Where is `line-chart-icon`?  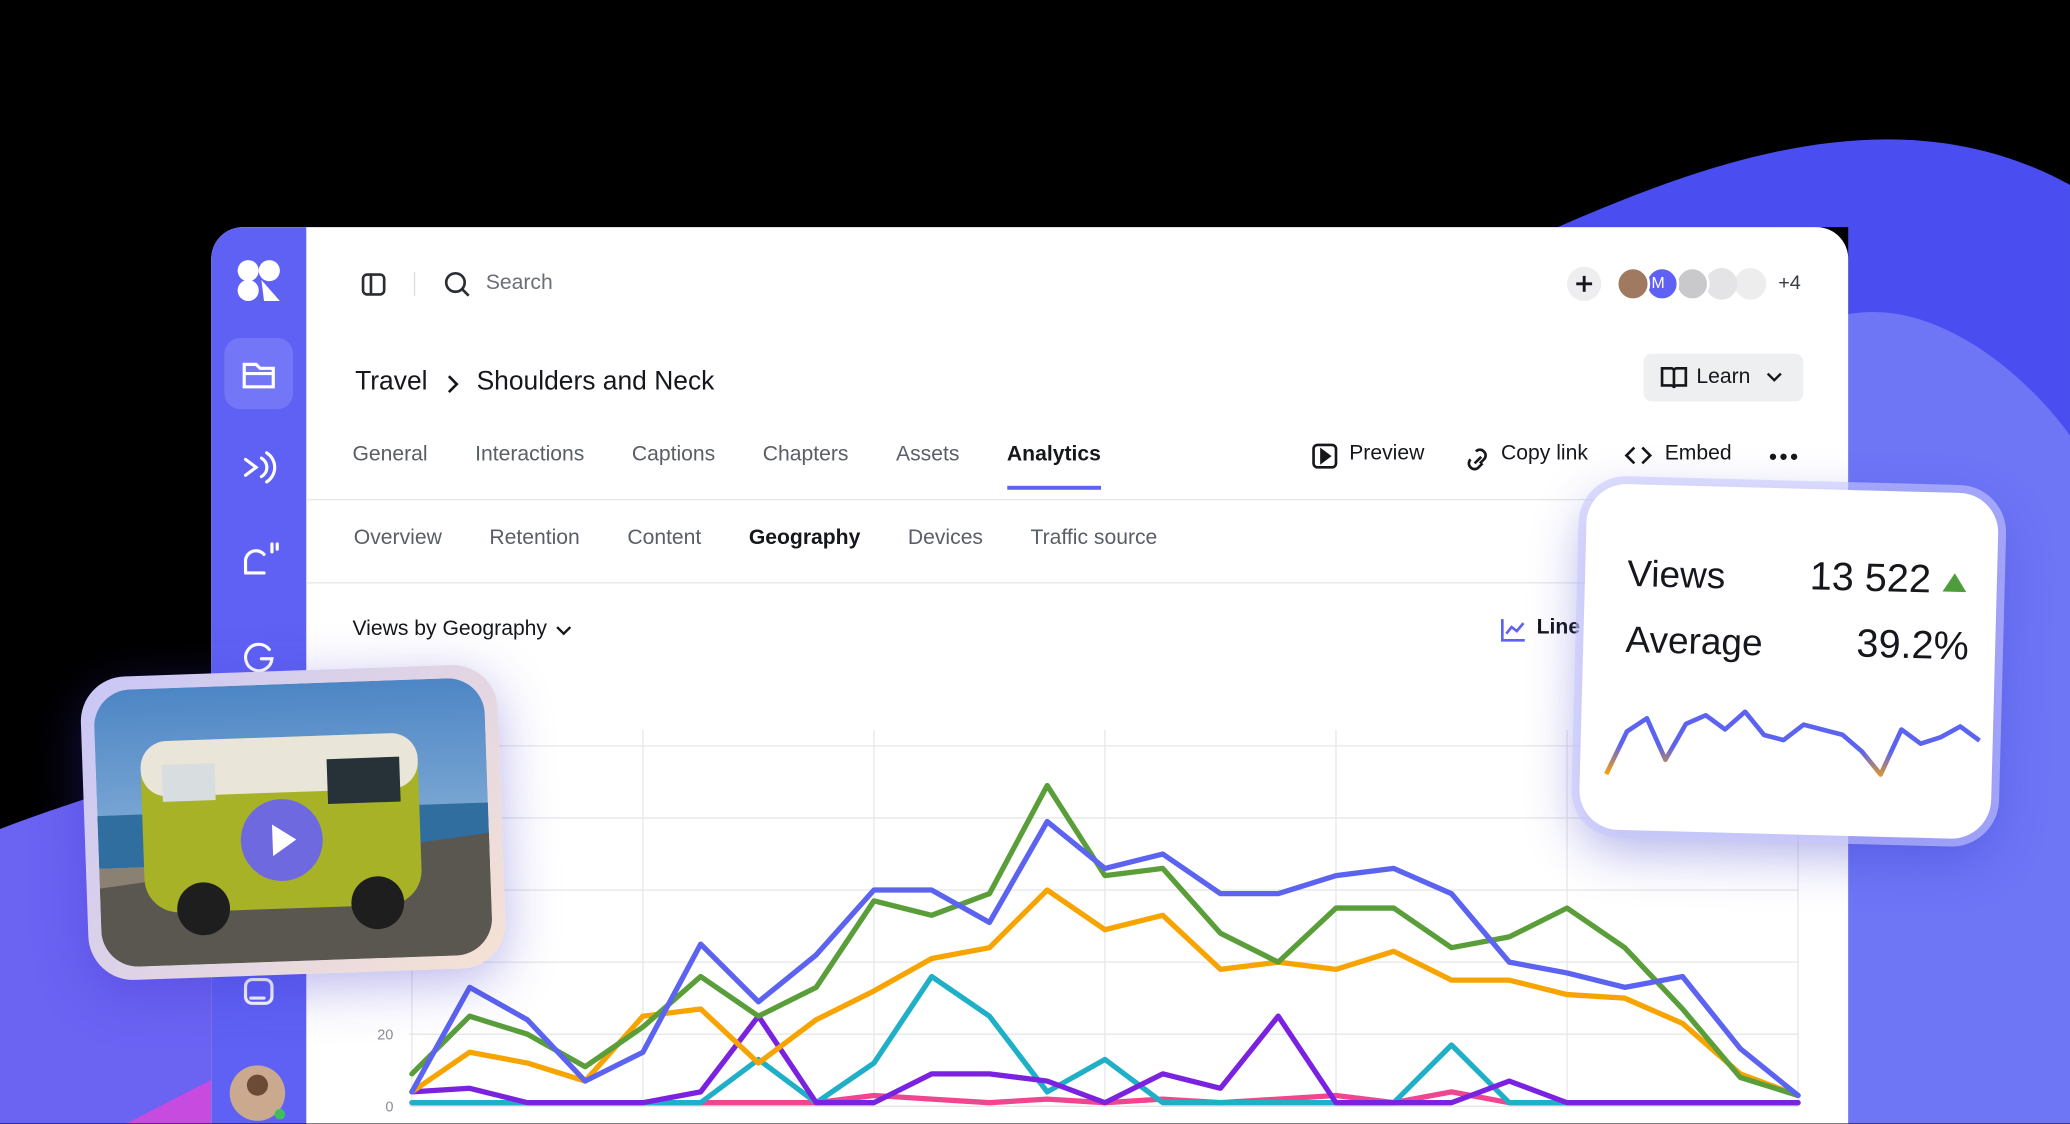
line-chart-icon is located at coordinates (1513, 630).